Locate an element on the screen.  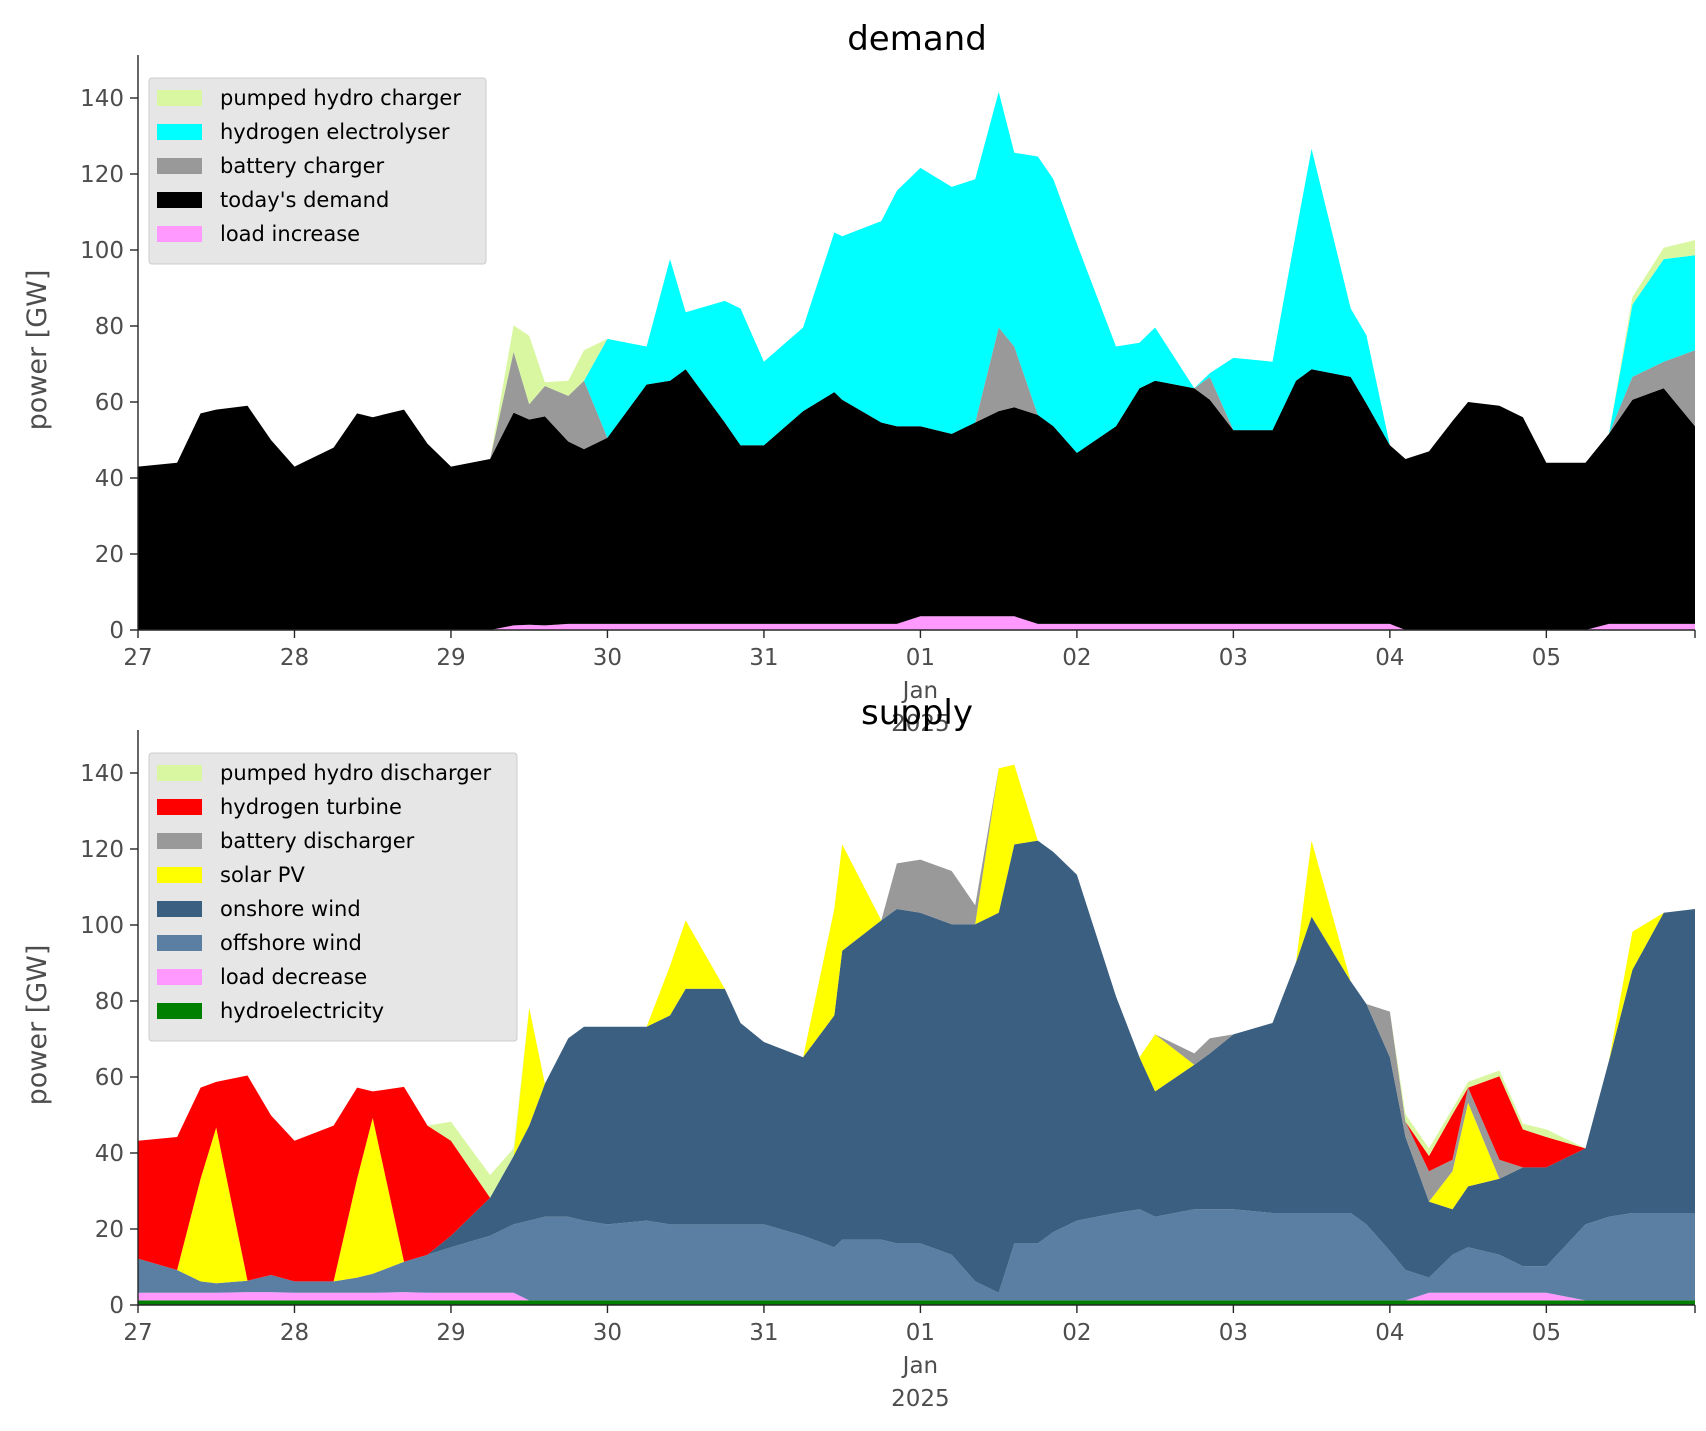
legend-swatch-pumped-hydro-charger is located at coordinates (179, 98).